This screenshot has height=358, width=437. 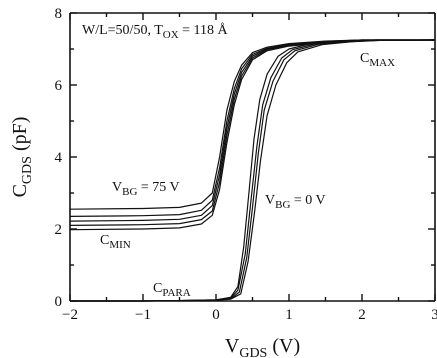 What do you see at coordinates (377, 60) in the screenshot?
I see `annotation-cmax: CMAX` at bounding box center [377, 60].